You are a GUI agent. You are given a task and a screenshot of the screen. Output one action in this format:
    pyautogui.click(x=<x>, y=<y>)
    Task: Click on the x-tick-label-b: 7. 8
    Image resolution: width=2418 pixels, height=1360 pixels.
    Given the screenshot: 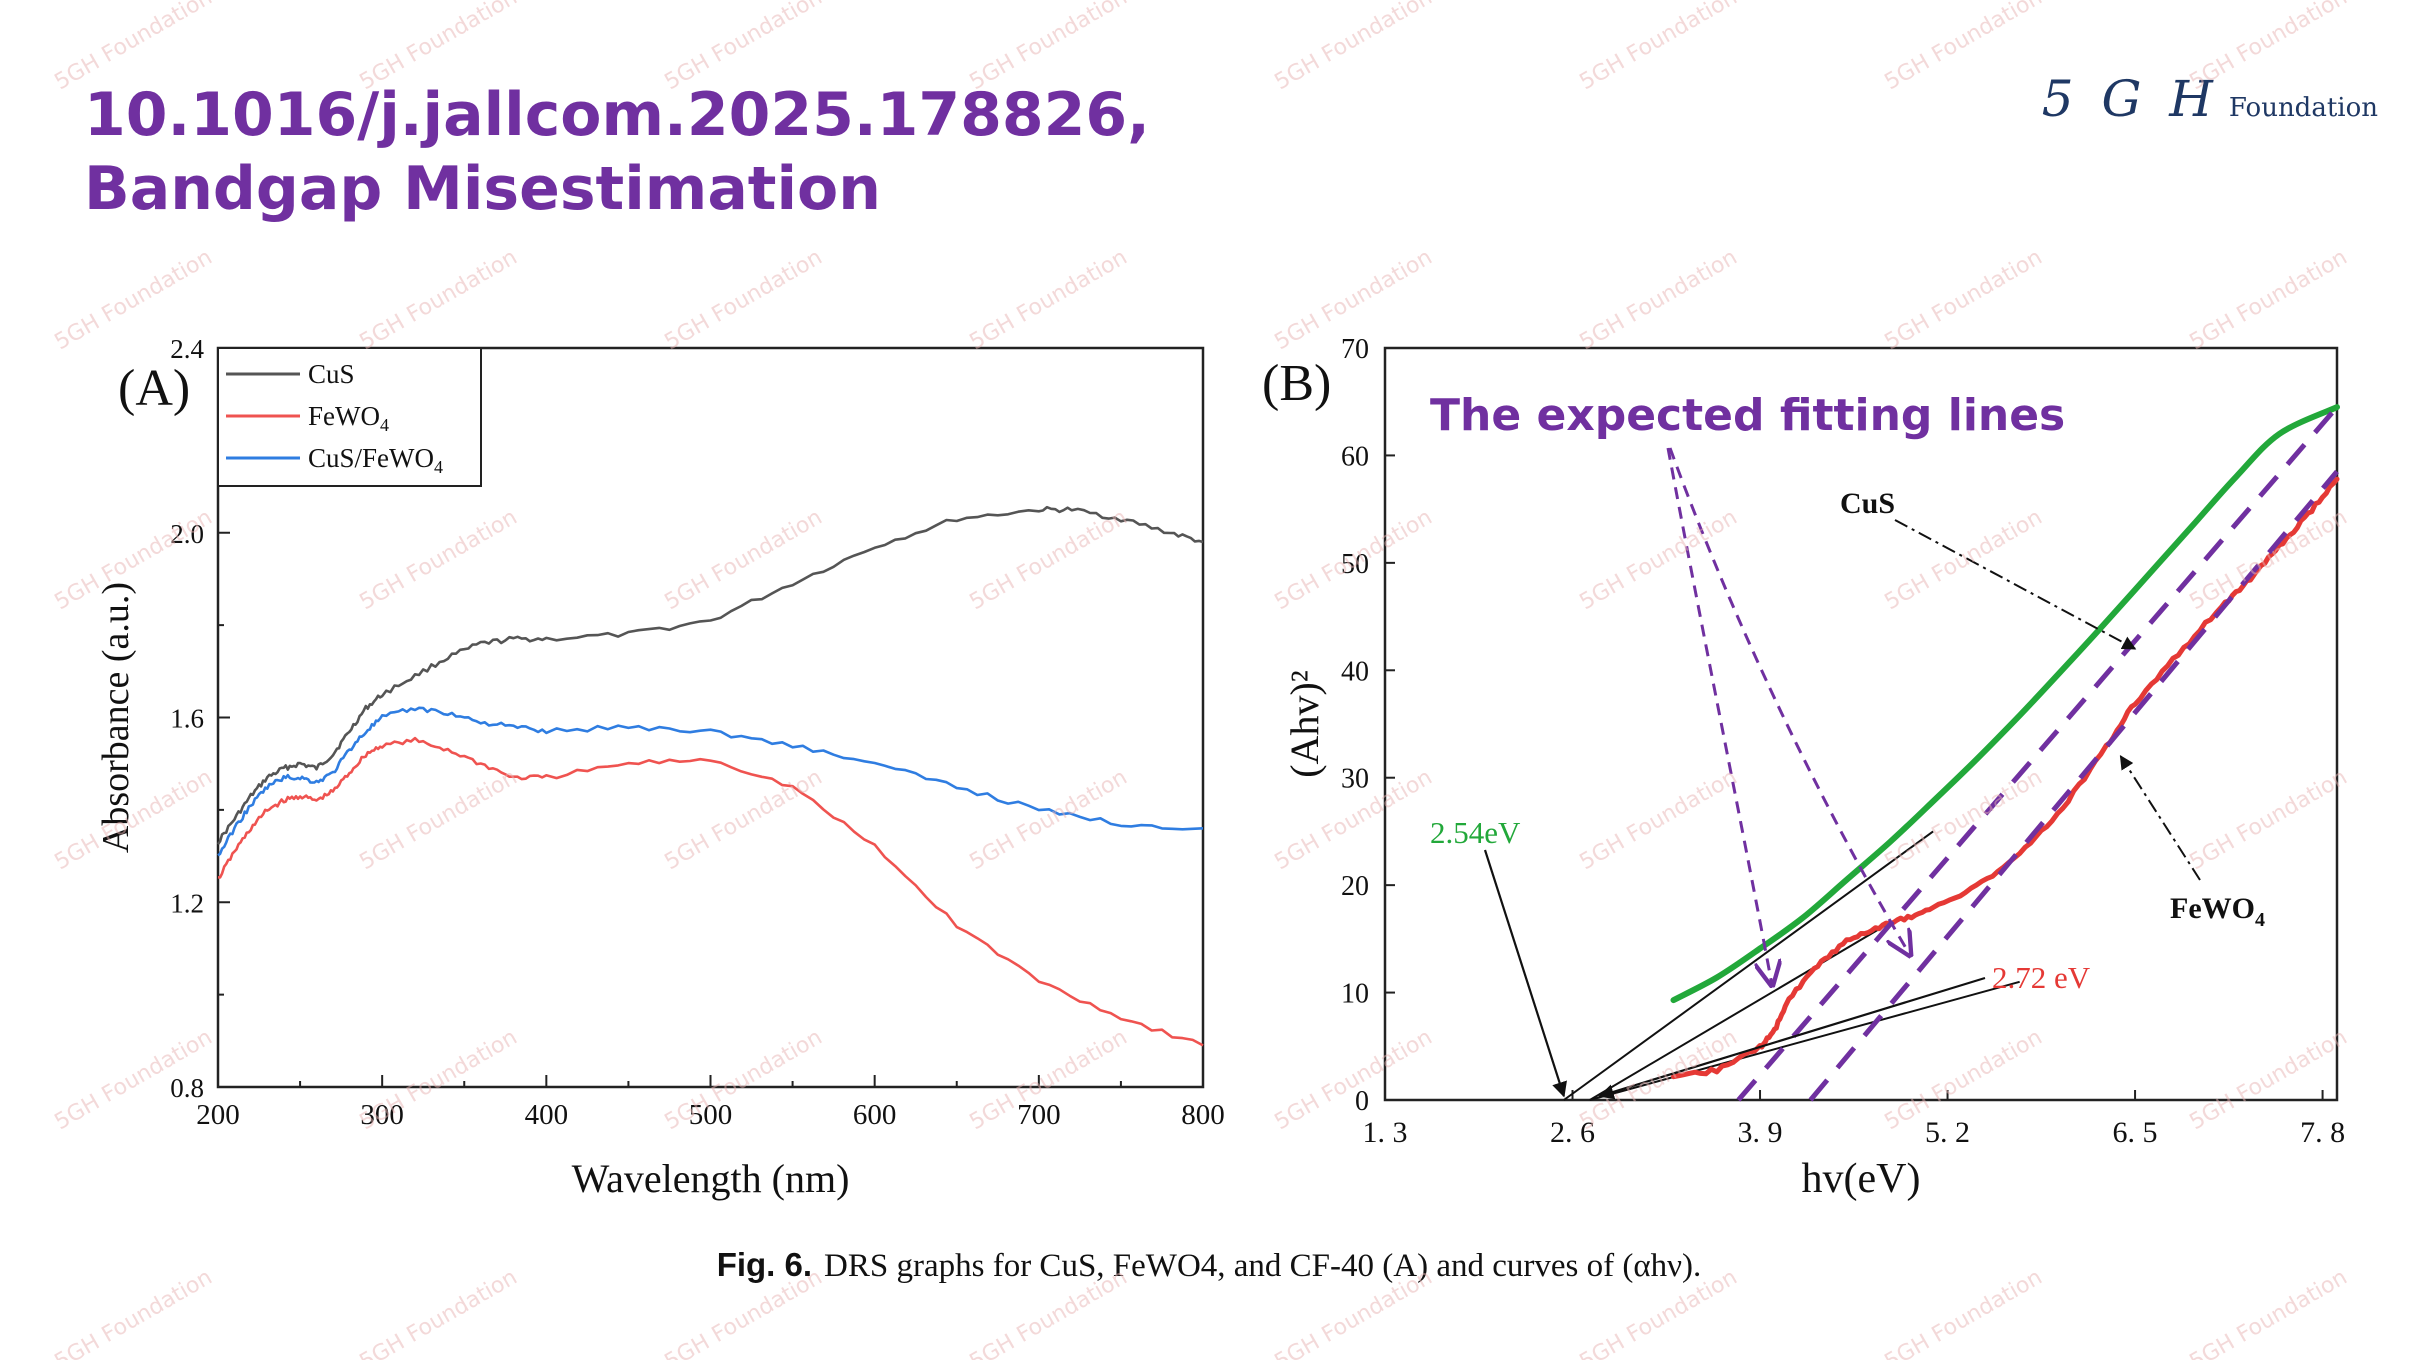 What is the action you would take?
    pyautogui.click(x=2322, y=1132)
    